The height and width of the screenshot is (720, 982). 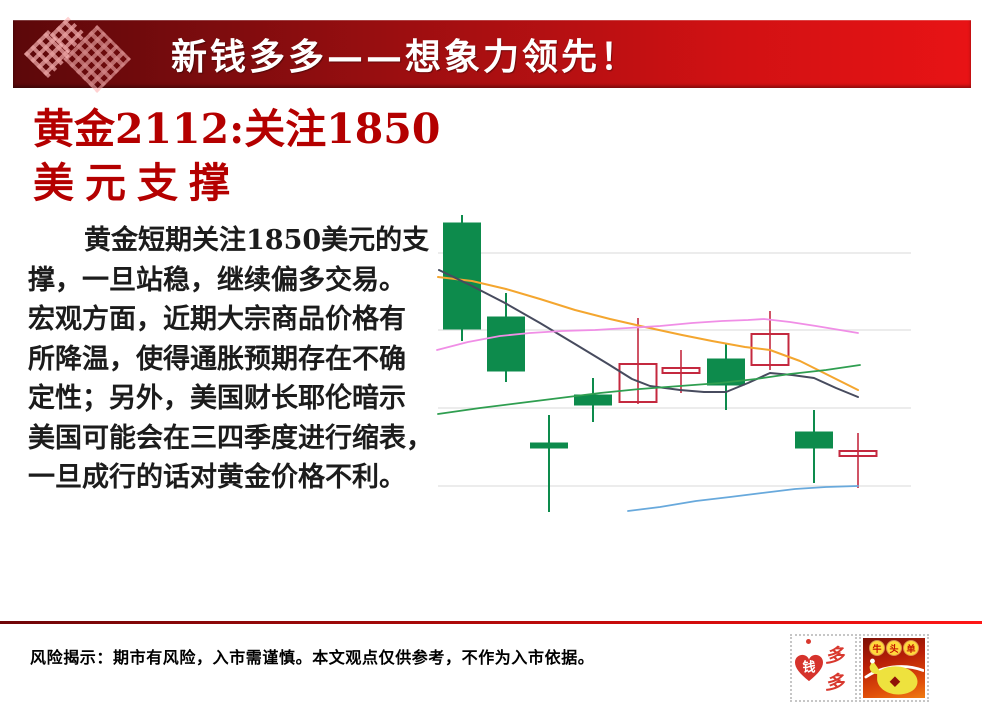 What do you see at coordinates (217, 319) in the screenshot?
I see `paragraph-line: 宏观方面，近期大宗商品价格有` at bounding box center [217, 319].